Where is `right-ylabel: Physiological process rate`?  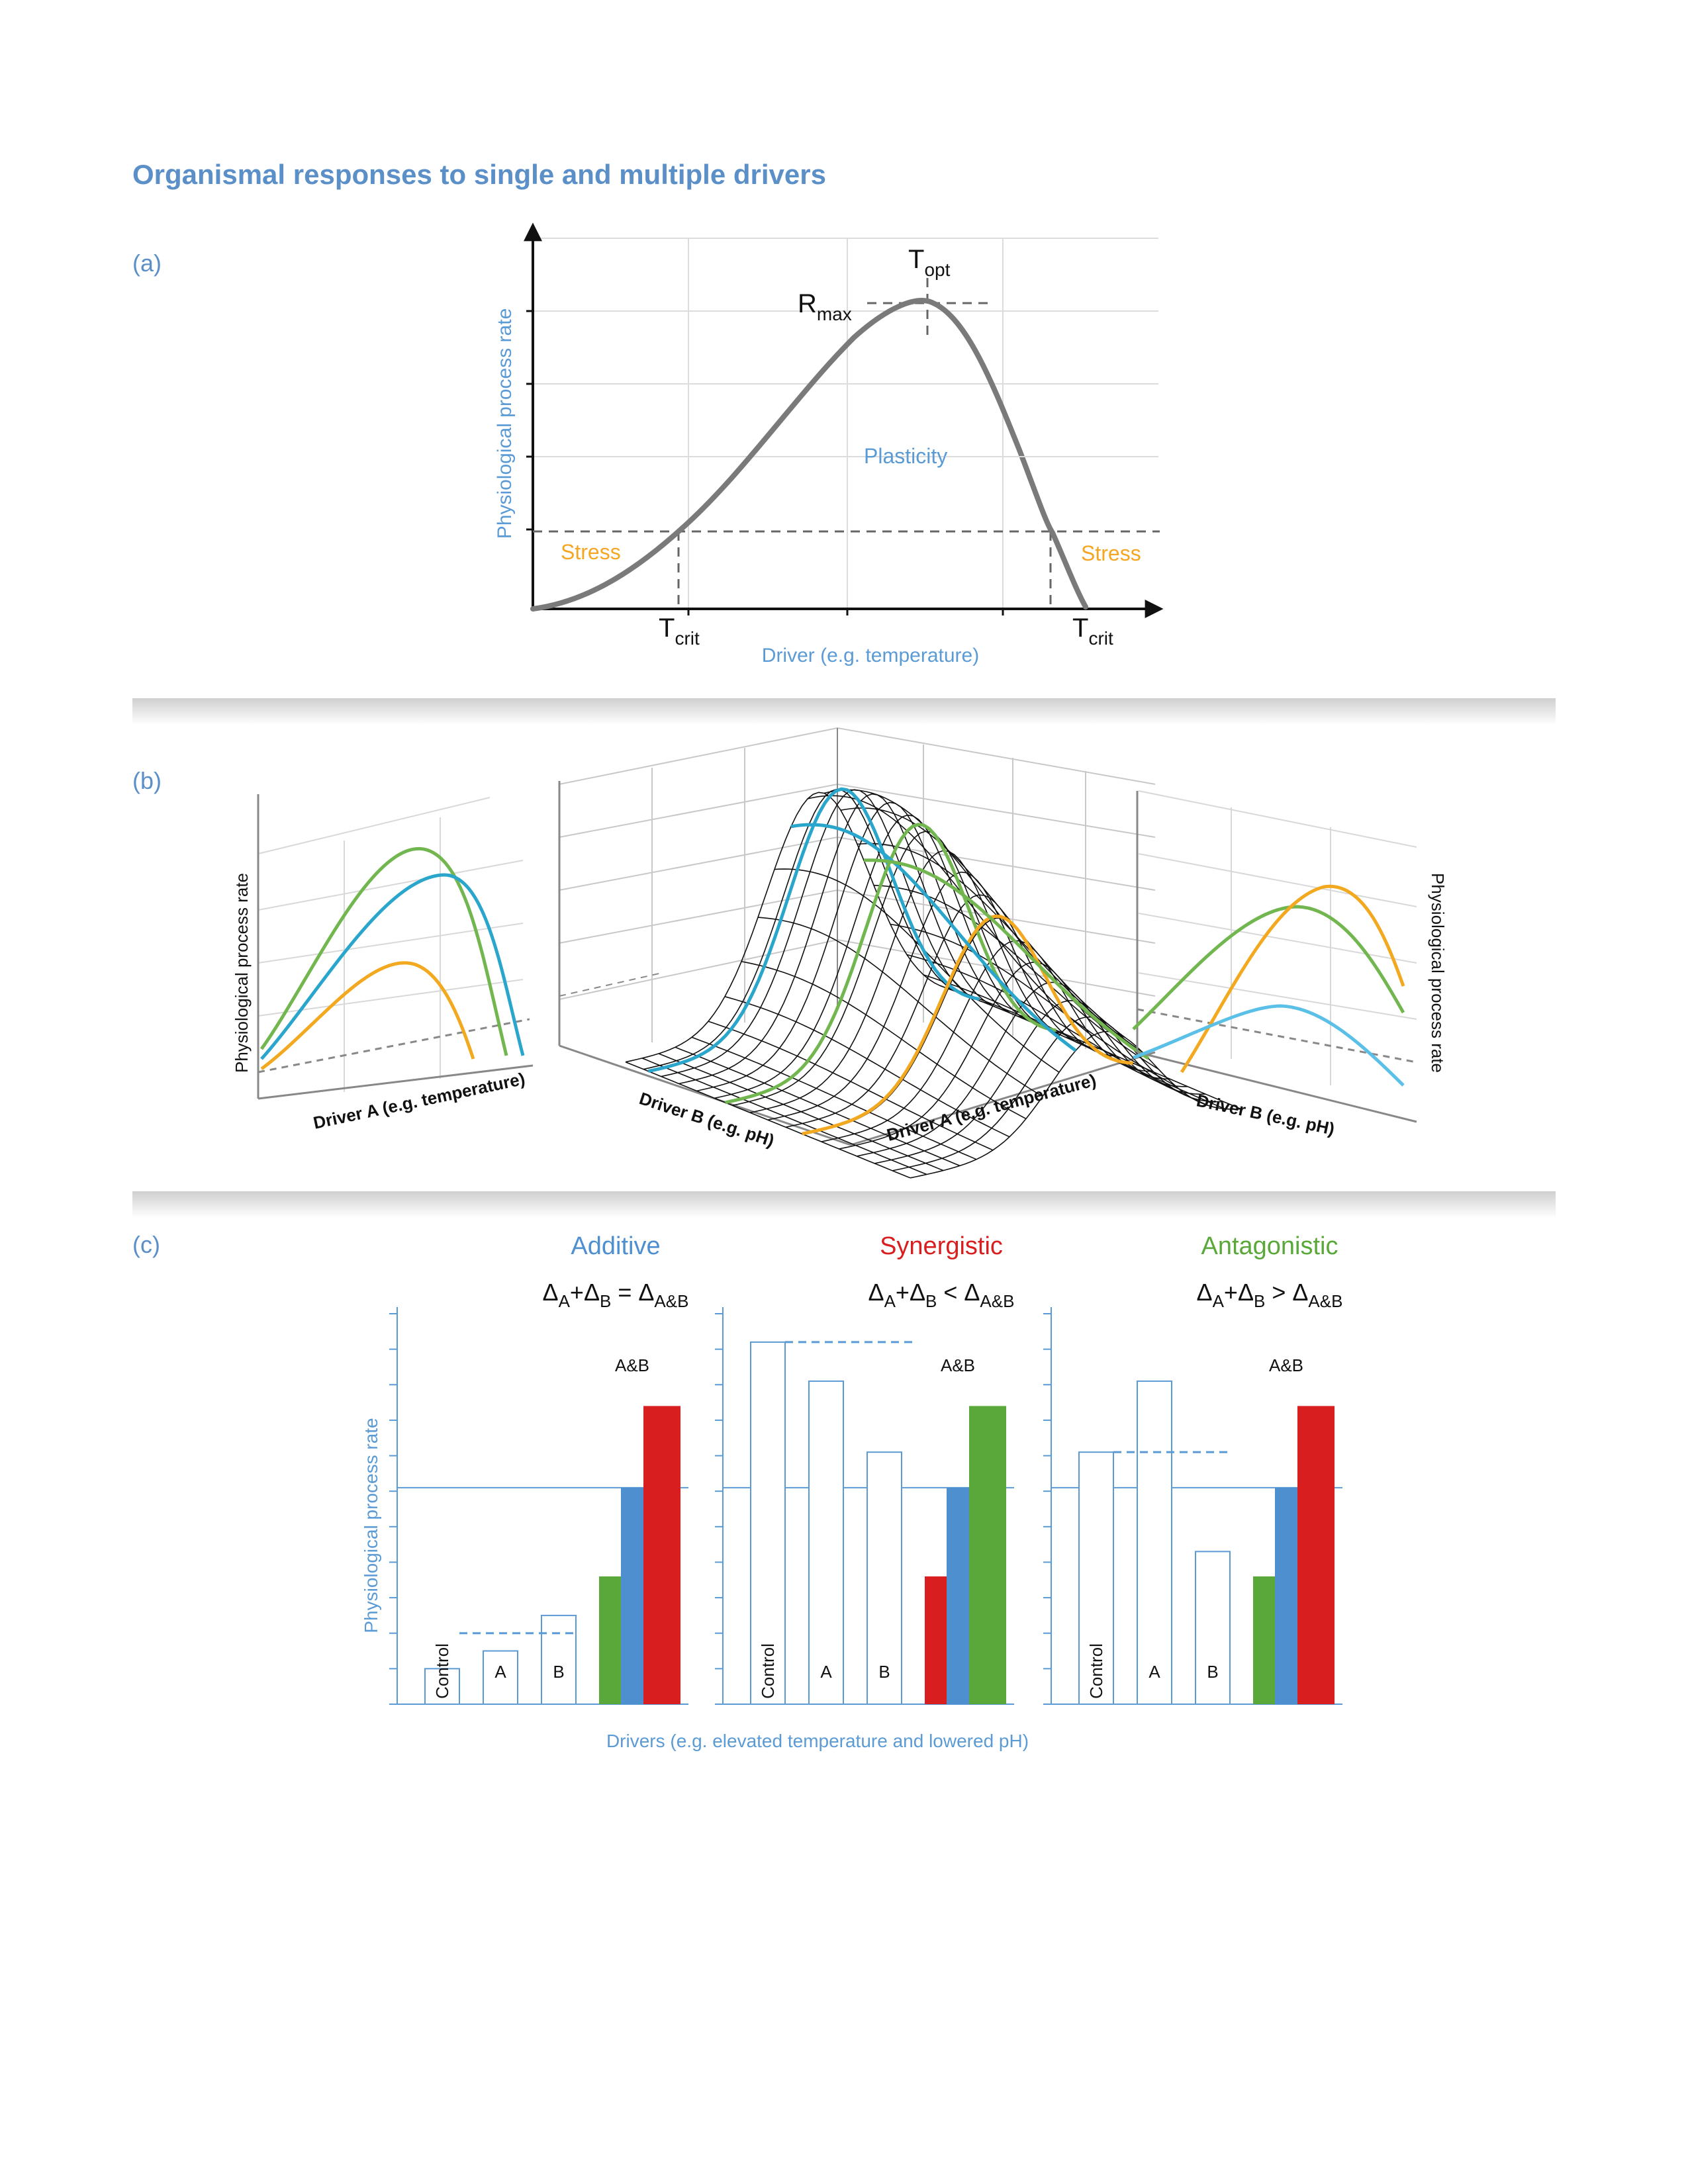 right-ylabel: Physiological process rate is located at coordinates (1438, 973).